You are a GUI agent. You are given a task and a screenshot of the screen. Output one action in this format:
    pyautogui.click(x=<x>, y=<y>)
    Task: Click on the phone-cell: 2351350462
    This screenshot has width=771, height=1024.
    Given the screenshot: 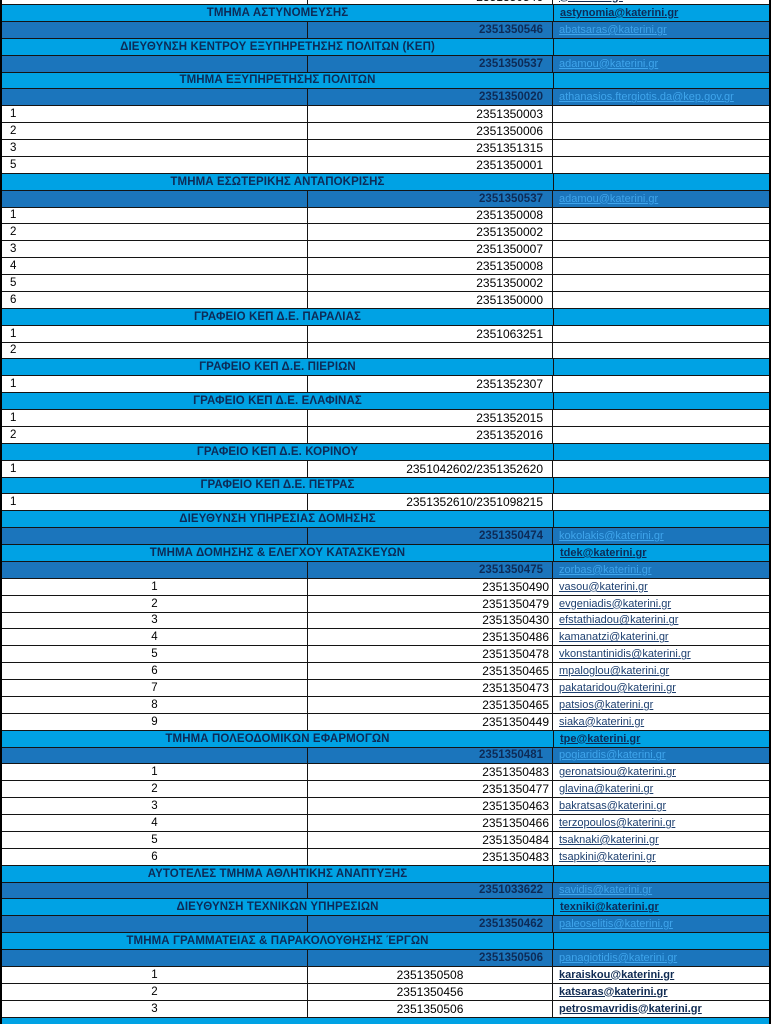 What is the action you would take?
    pyautogui.click(x=430, y=924)
    